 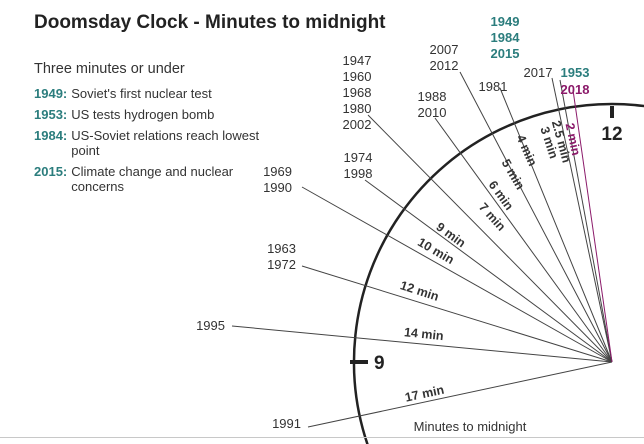 What do you see at coordinates (281, 248) in the screenshot?
I see `year-label: 1963` at bounding box center [281, 248].